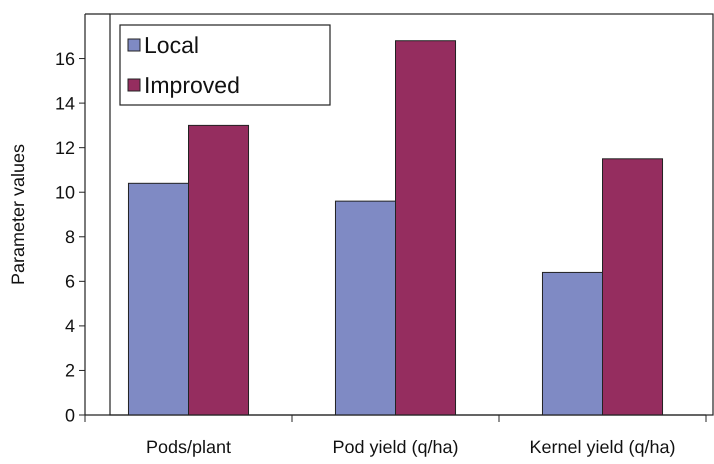 The image size is (714, 464). I want to click on y-tick-label: 2, so click(69, 370).